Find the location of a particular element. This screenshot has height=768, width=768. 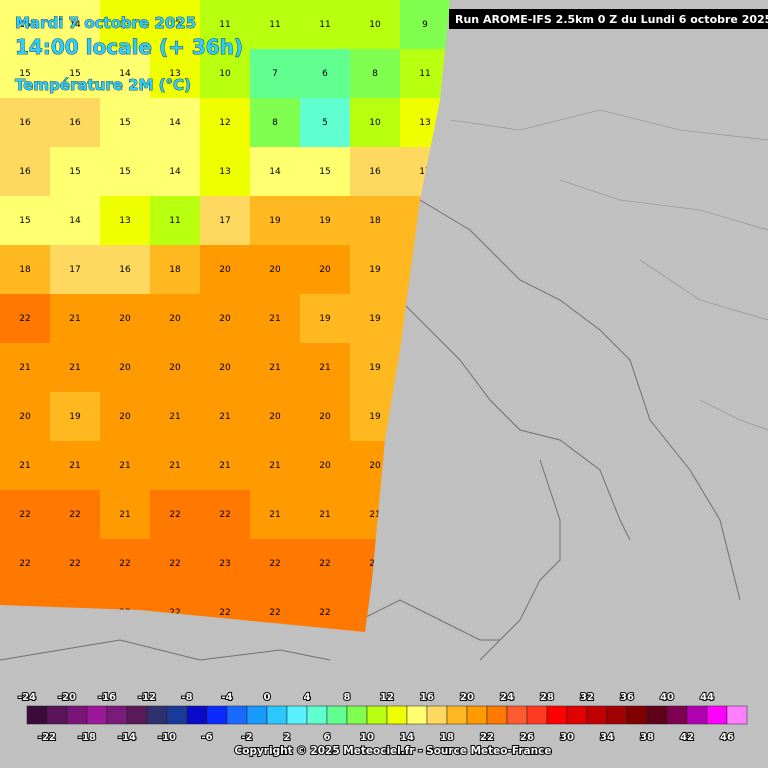

field-value: 12 is located at coordinates (174, 25).